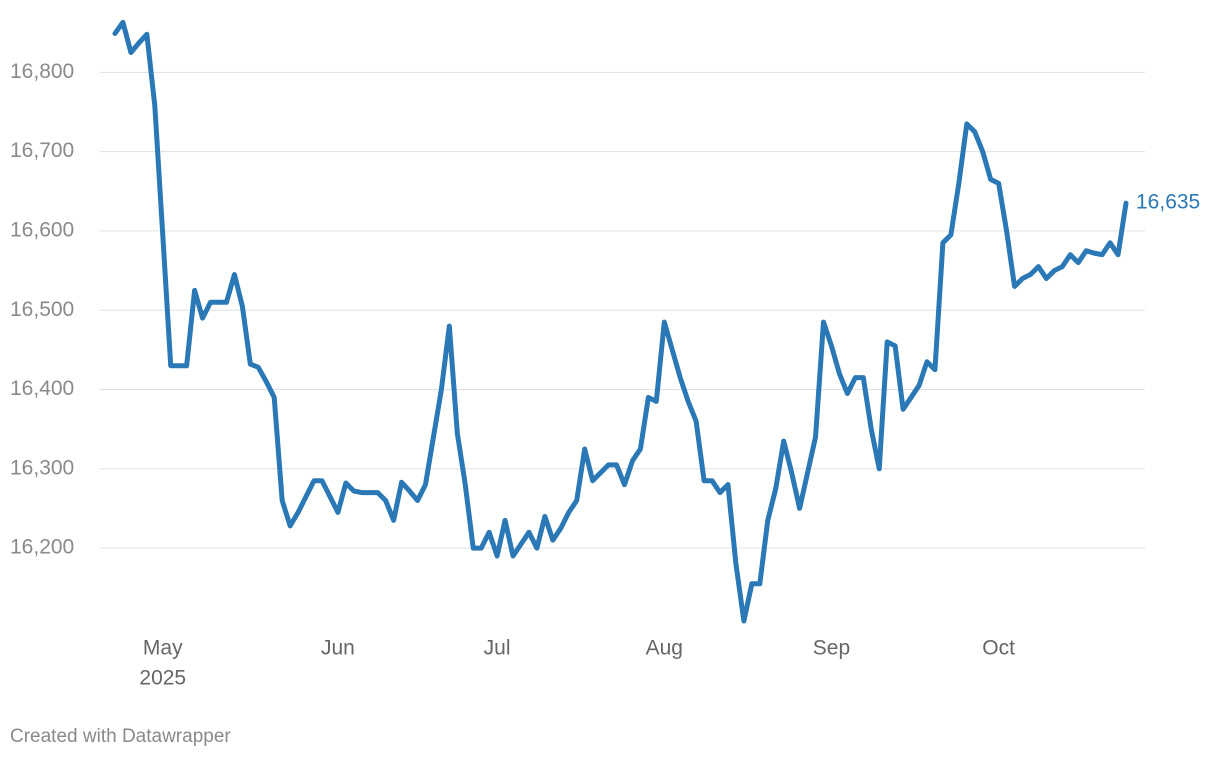 This screenshot has width=1220, height=760. Describe the element at coordinates (42, 467) in the screenshot. I see `y-tick-label: 16,300` at that location.